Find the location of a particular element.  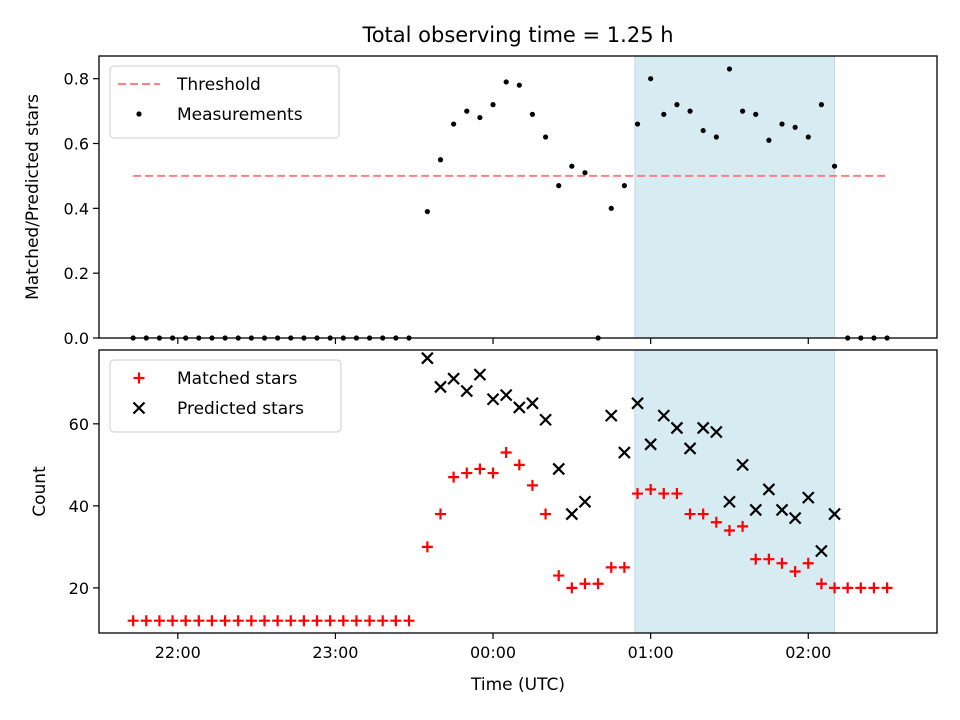

y-axis-label: Count is located at coordinates (40, 491).